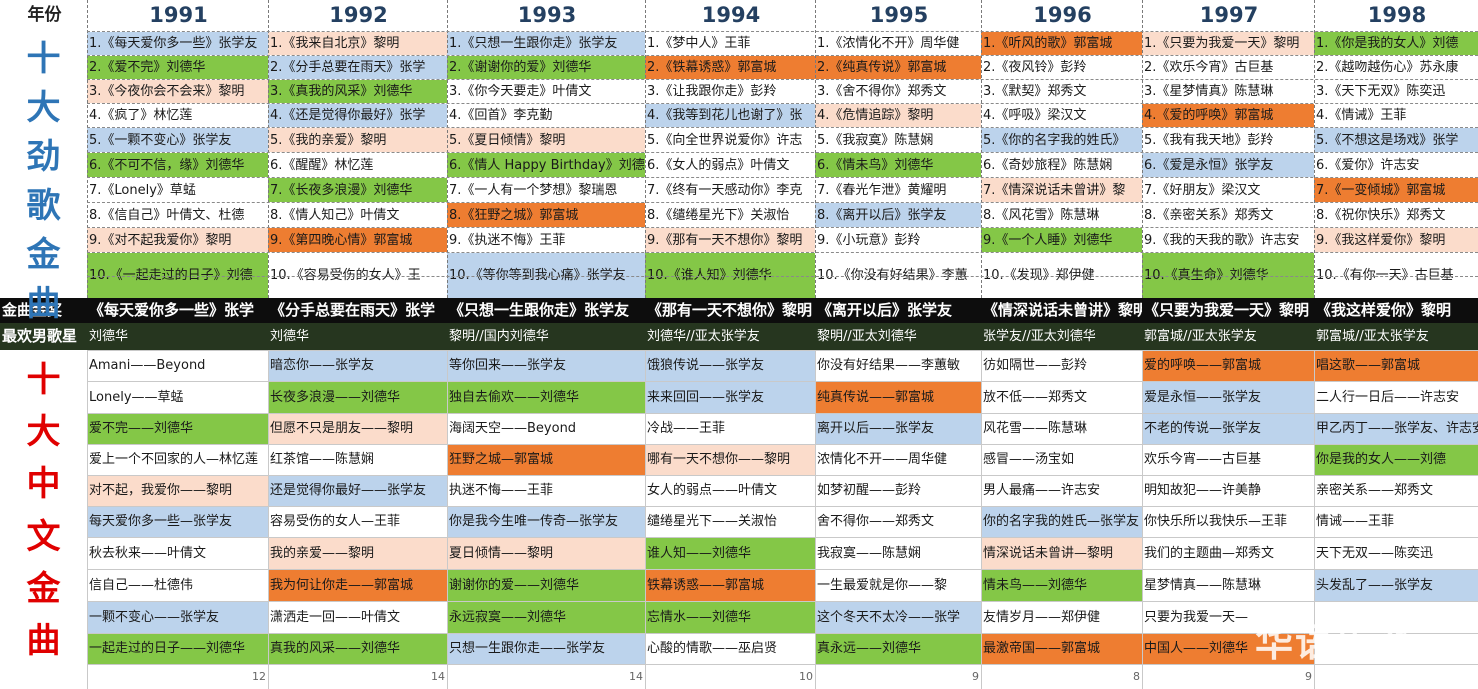 The height and width of the screenshot is (689, 1478). I want to click on jinge-song-cell: 3.《让我跟你走》彭羚, so click(730, 91).